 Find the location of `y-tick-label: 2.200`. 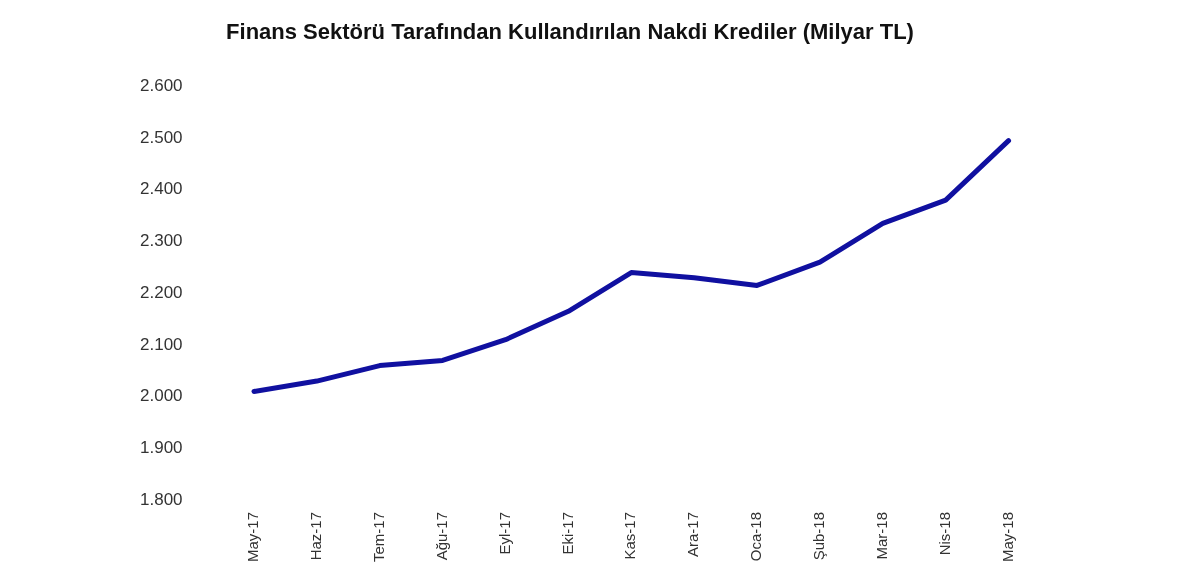

y-tick-label: 2.200 is located at coordinates (161, 292).